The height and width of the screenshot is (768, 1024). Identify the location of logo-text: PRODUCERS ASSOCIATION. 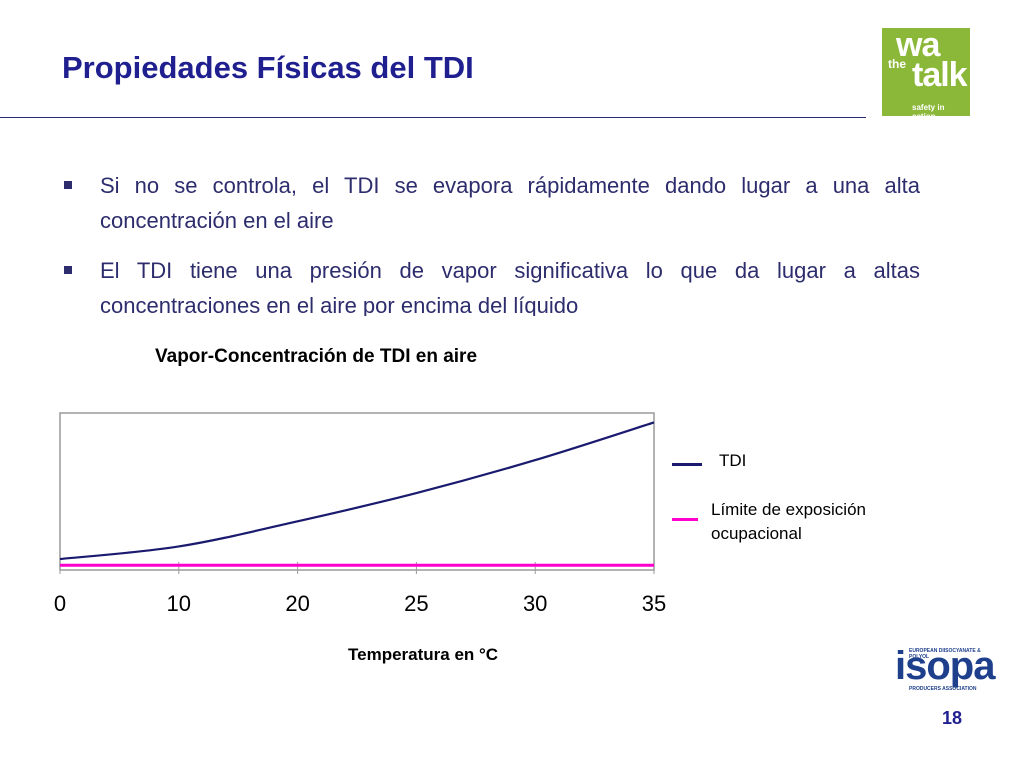
(943, 689).